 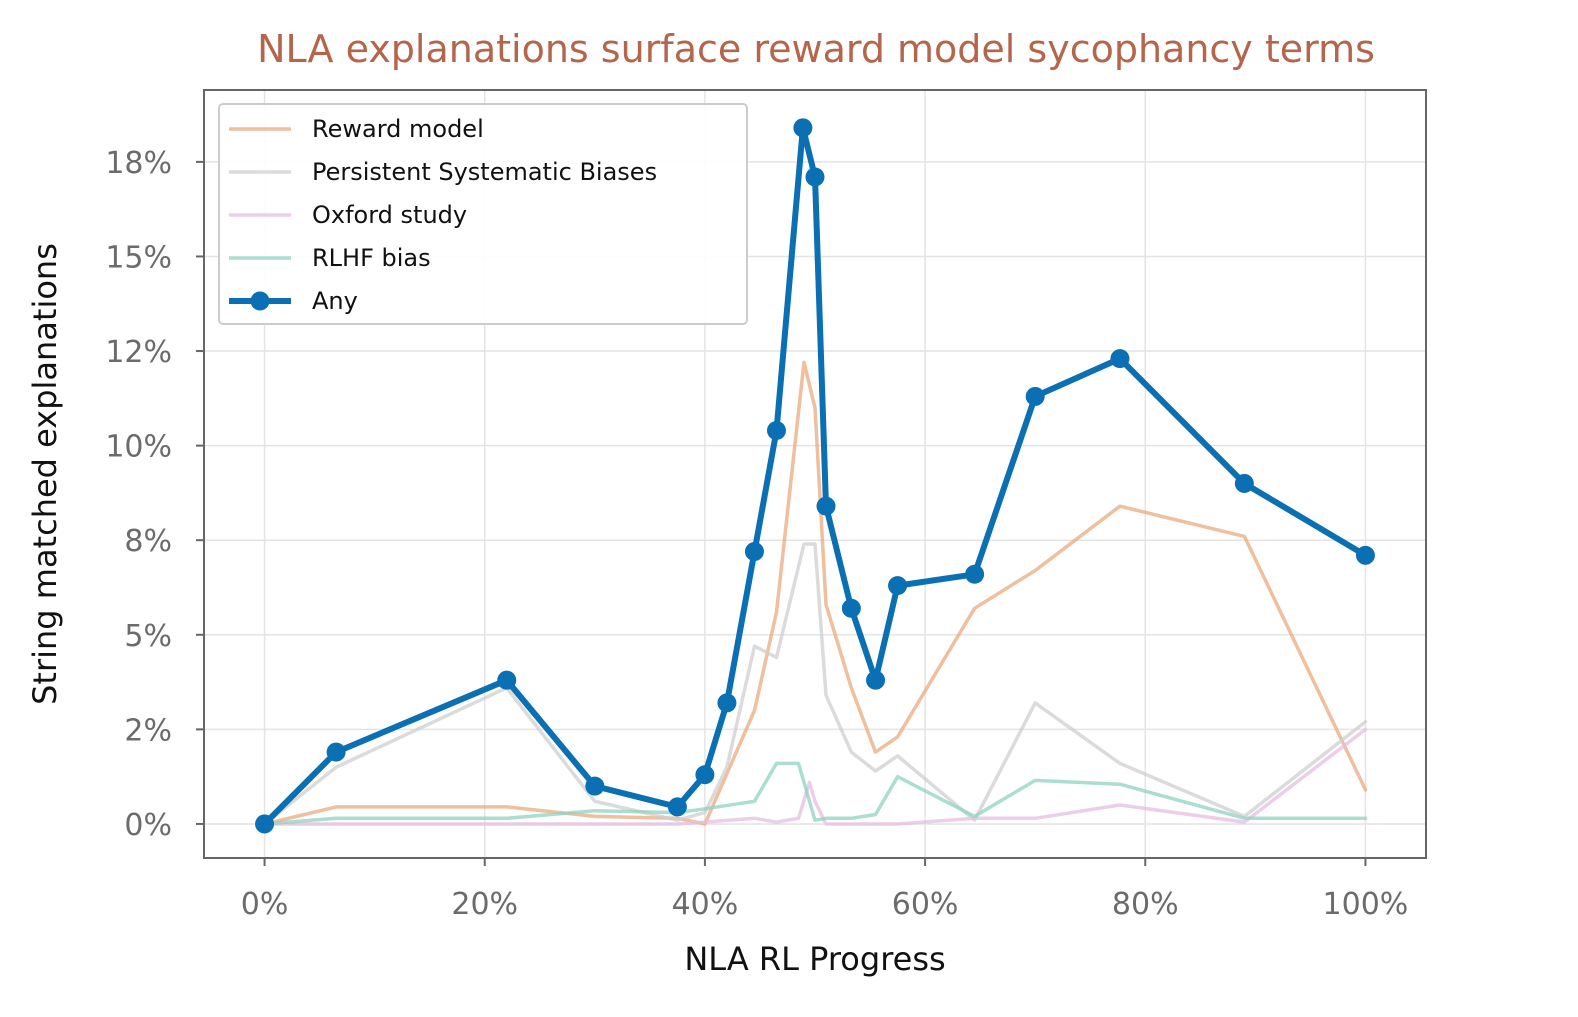 I want to click on series-rlhf-bias, so click(x=815, y=793).